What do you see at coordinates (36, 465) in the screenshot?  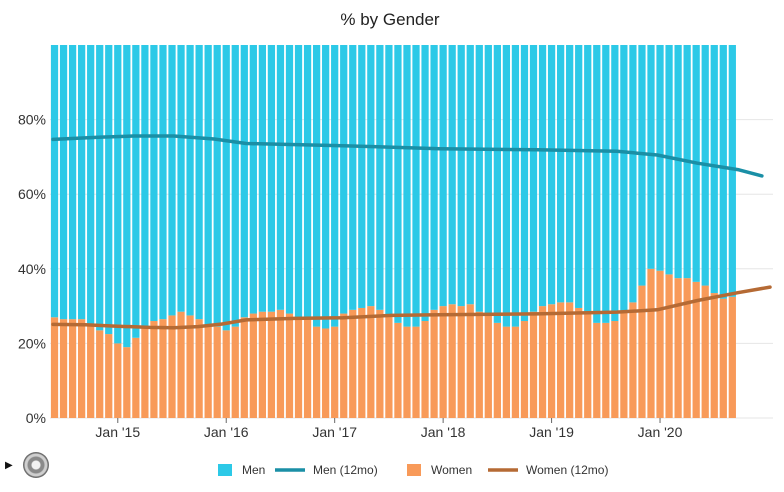 I see `settings-gear-icon` at bounding box center [36, 465].